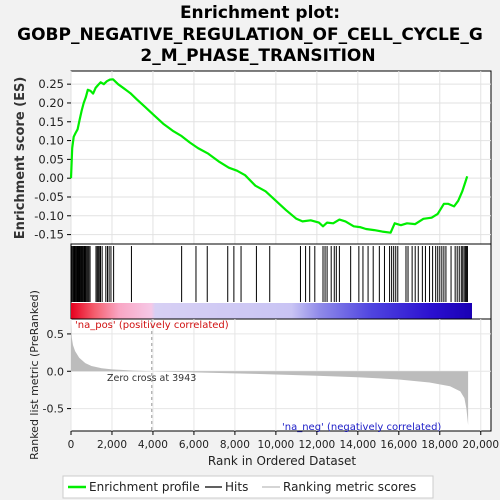 The image size is (500, 500). Describe the element at coordinates (357, 445) in the screenshot. I see `x-tick-label: 14,000` at that location.